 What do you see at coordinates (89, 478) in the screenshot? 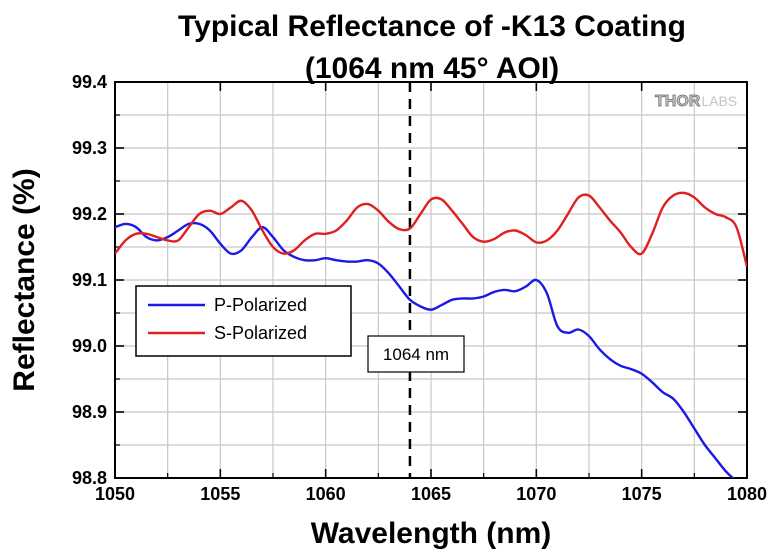
I see `y-tick-label: 98.8` at bounding box center [89, 478].